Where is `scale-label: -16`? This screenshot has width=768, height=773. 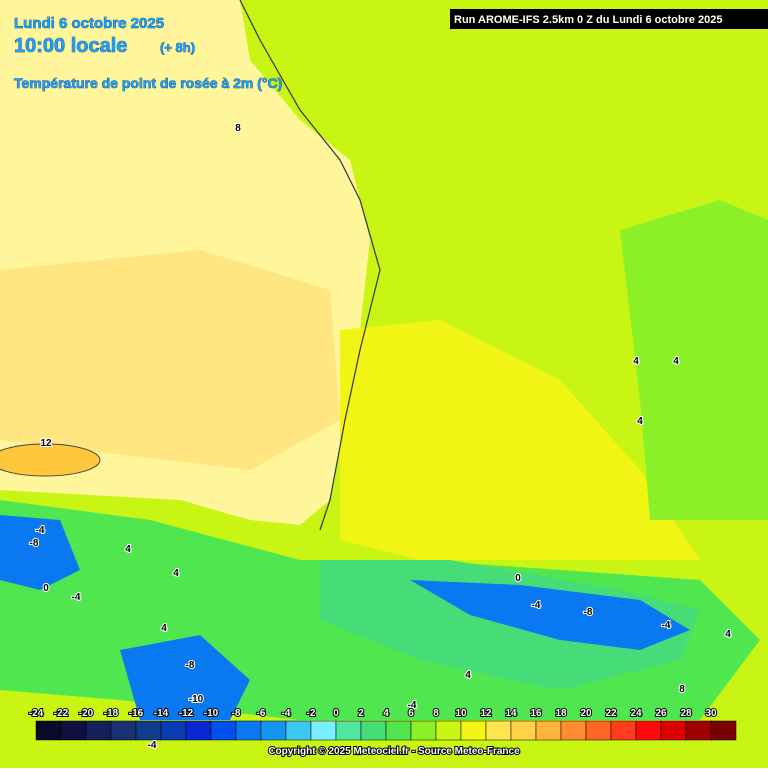 scale-label: -16 is located at coordinates (136, 713).